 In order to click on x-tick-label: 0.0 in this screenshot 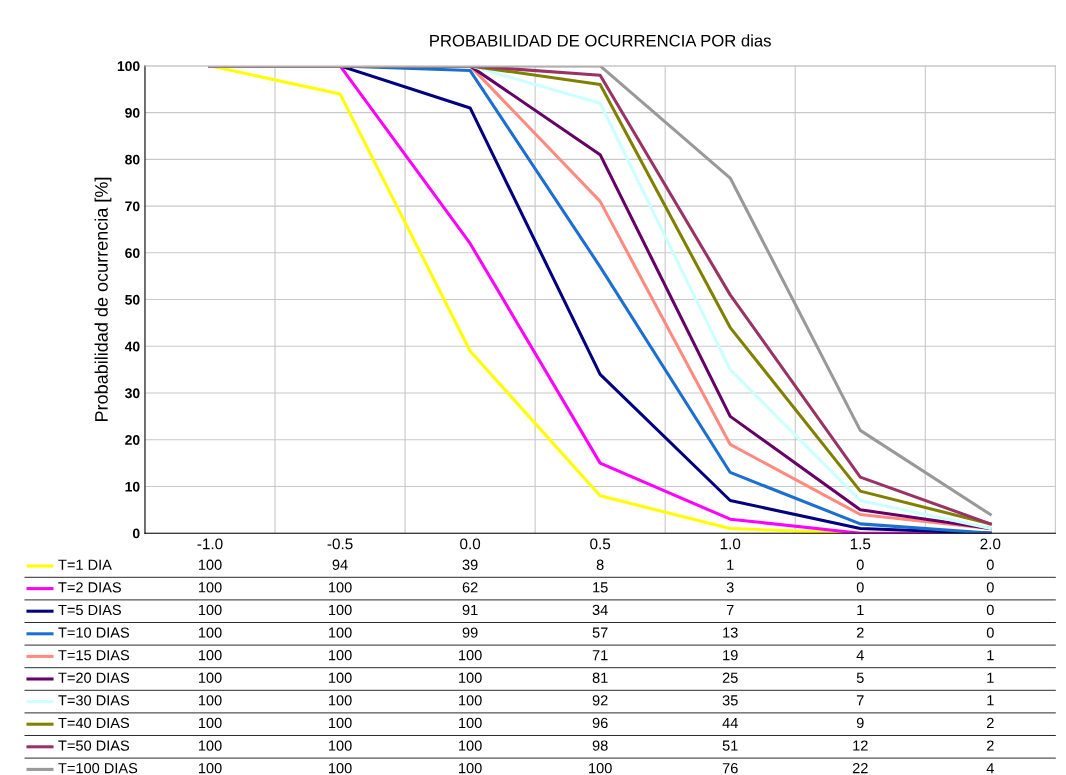, I will do `click(470, 544)`.